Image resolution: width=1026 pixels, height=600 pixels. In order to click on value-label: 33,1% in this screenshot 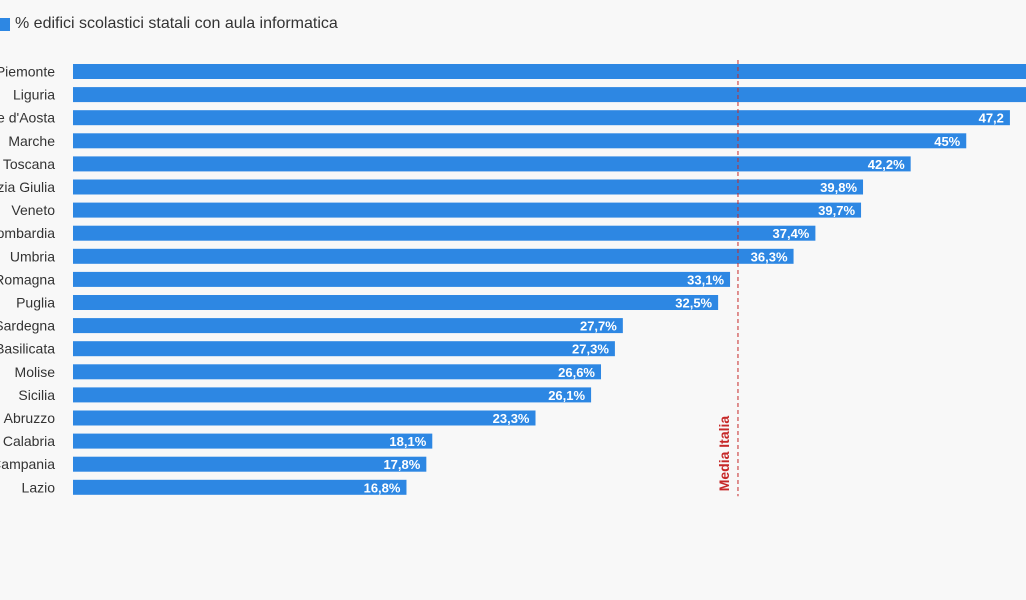, I will do `click(705, 279)`.